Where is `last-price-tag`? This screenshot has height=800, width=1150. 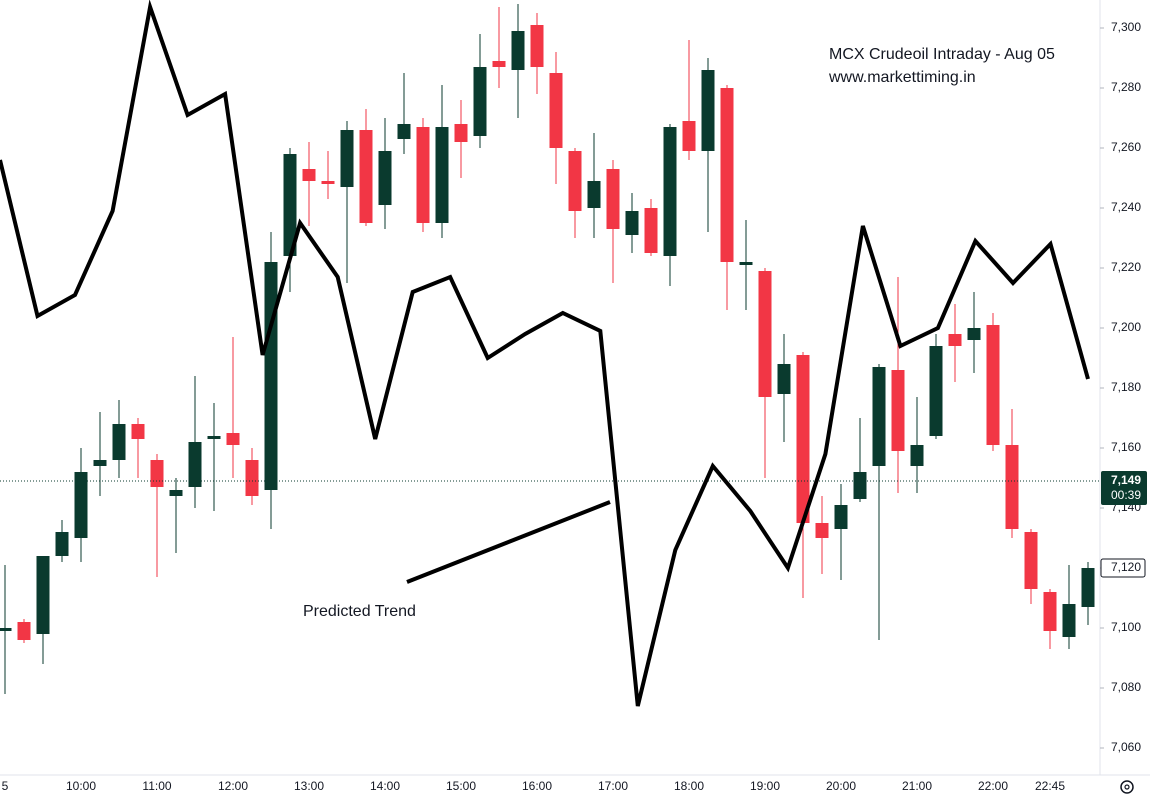
last-price-tag is located at coordinates (1124, 488).